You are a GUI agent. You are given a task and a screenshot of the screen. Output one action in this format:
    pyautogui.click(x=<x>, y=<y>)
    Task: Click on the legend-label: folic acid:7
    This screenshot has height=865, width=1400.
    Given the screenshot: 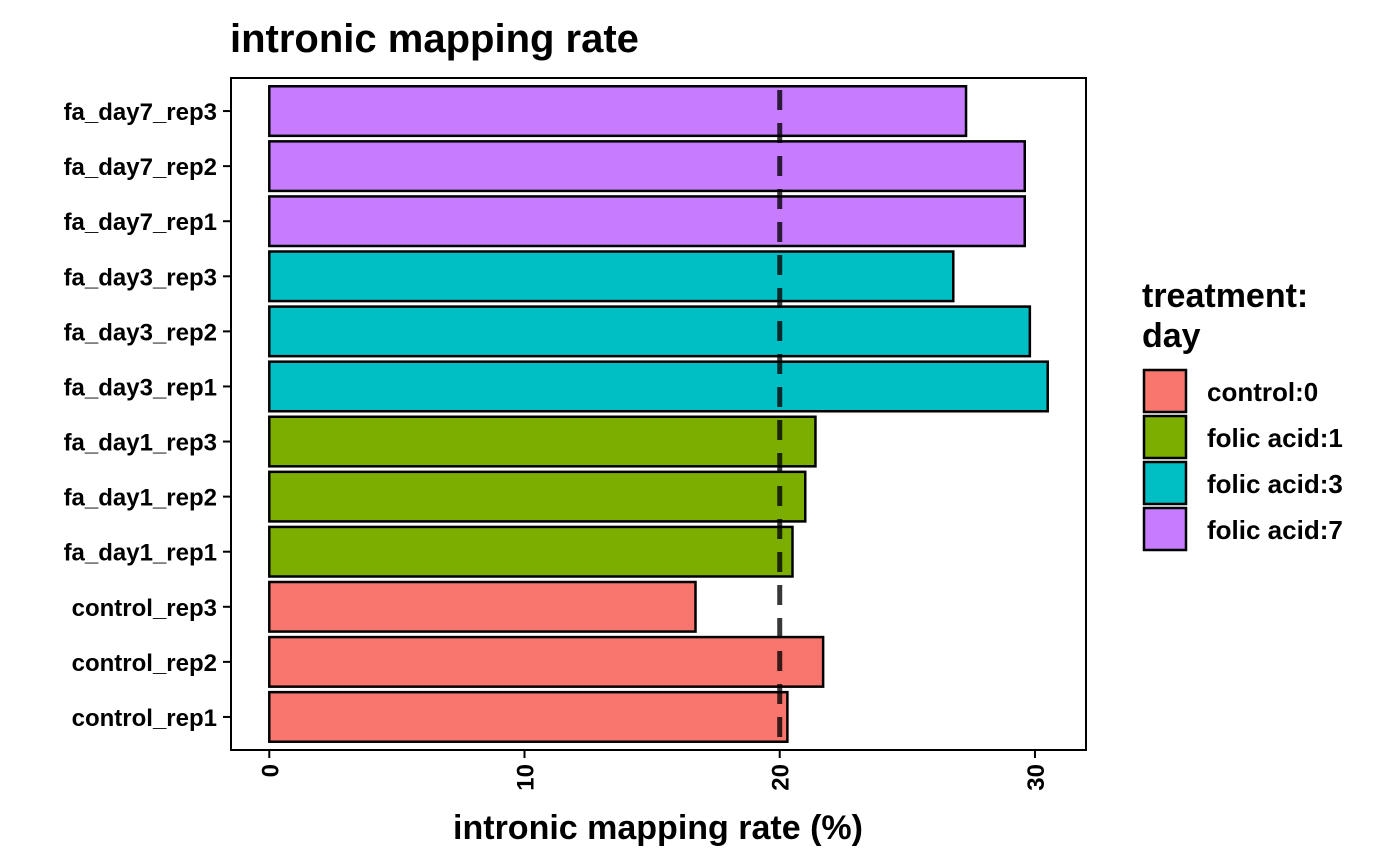 What is the action you would take?
    pyautogui.click(x=1275, y=530)
    